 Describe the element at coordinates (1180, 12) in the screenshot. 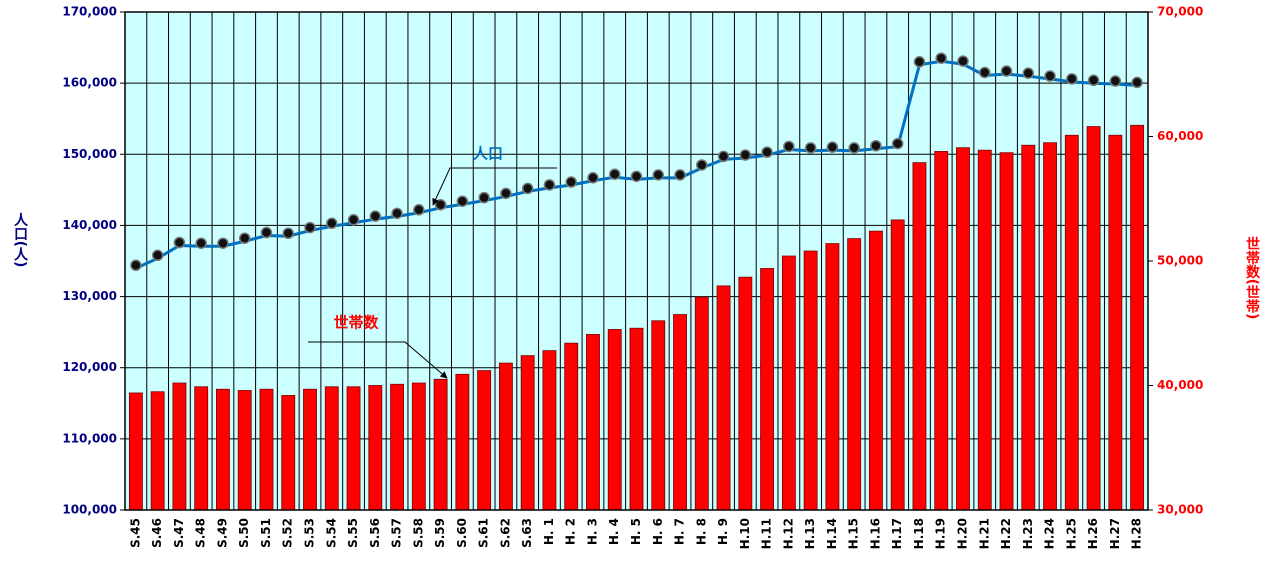

I see `y2-tick-label: 70,000` at that location.